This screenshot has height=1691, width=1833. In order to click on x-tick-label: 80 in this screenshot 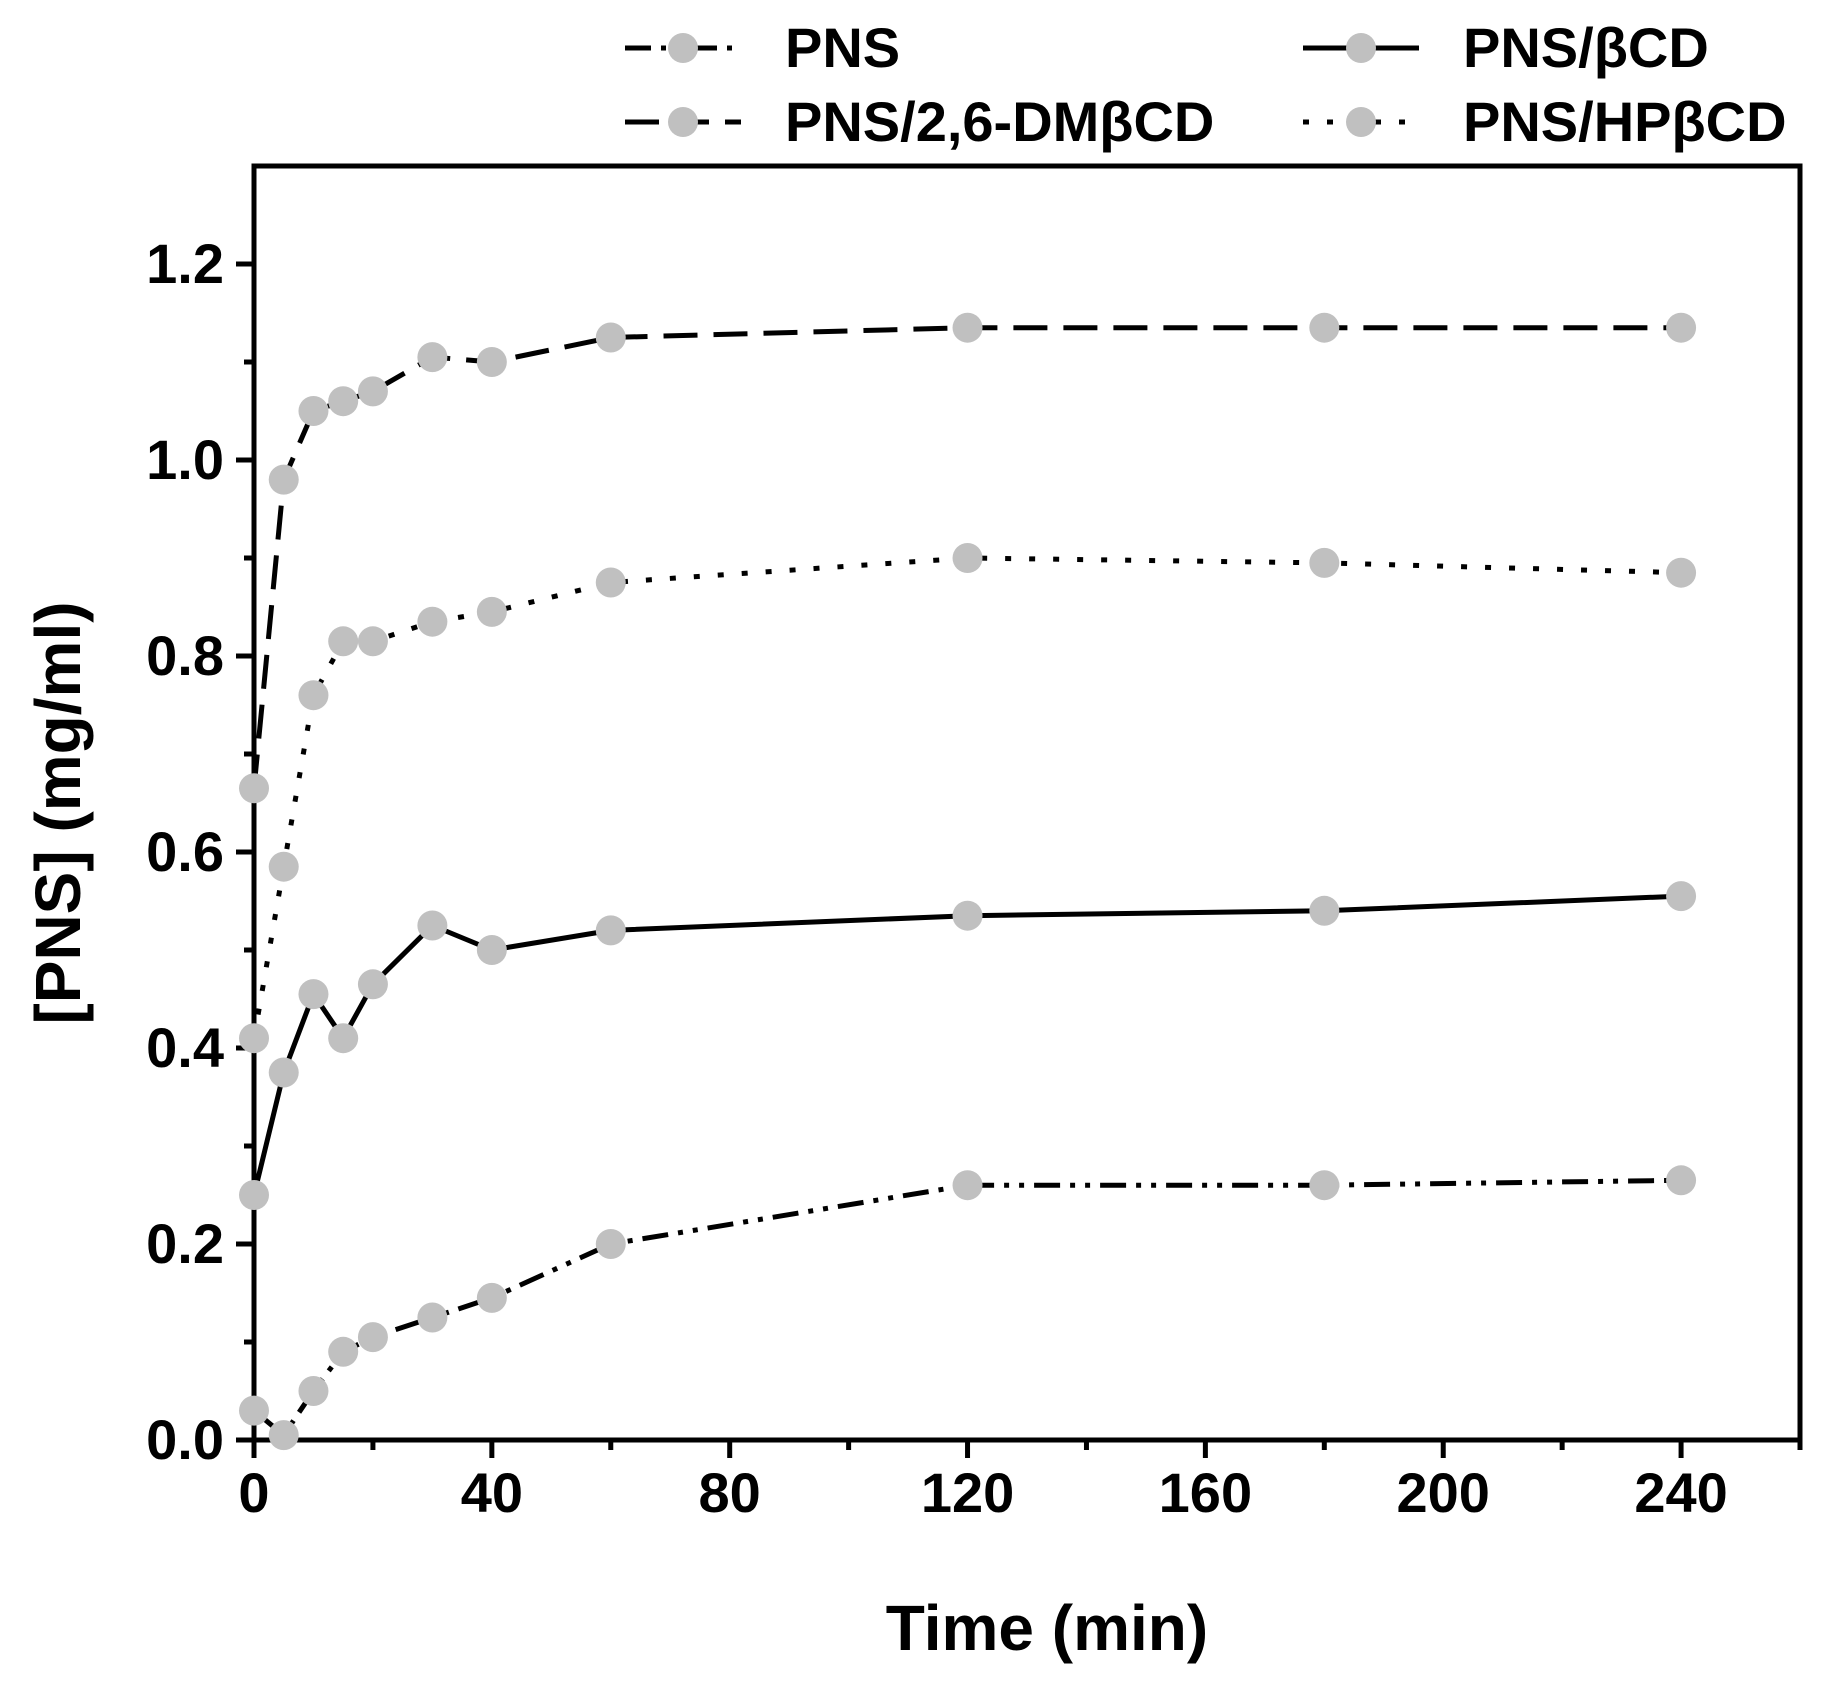, I will do `click(730, 1492)`.